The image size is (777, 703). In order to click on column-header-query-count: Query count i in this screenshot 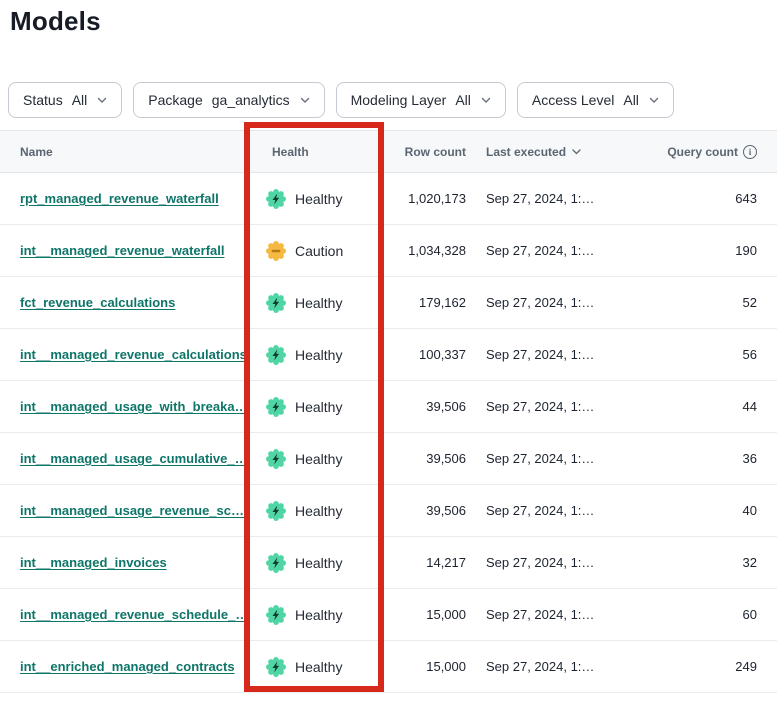, I will do `click(706, 151)`.